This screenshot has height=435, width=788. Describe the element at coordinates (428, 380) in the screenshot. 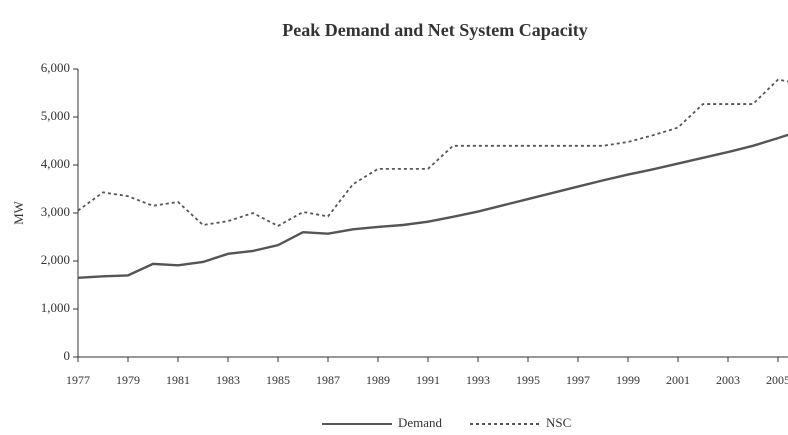

I see `x-tick-label: 1991` at that location.